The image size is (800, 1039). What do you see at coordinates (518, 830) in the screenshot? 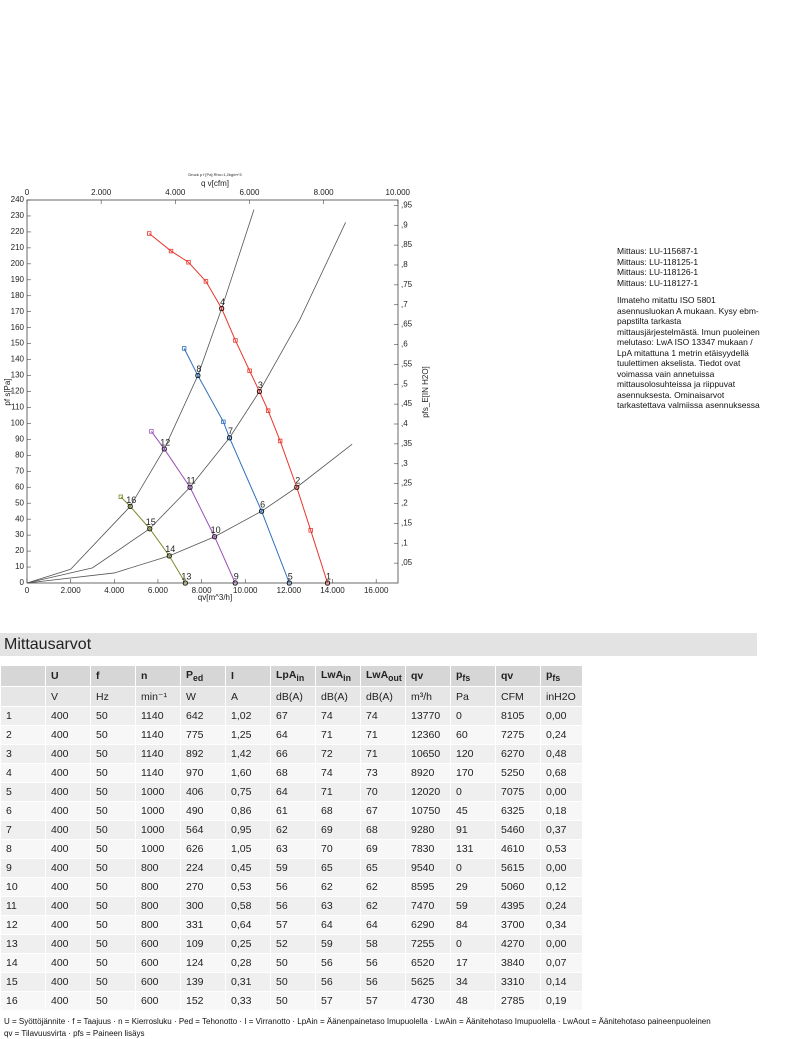
I see `table-cell: 5460` at bounding box center [518, 830].